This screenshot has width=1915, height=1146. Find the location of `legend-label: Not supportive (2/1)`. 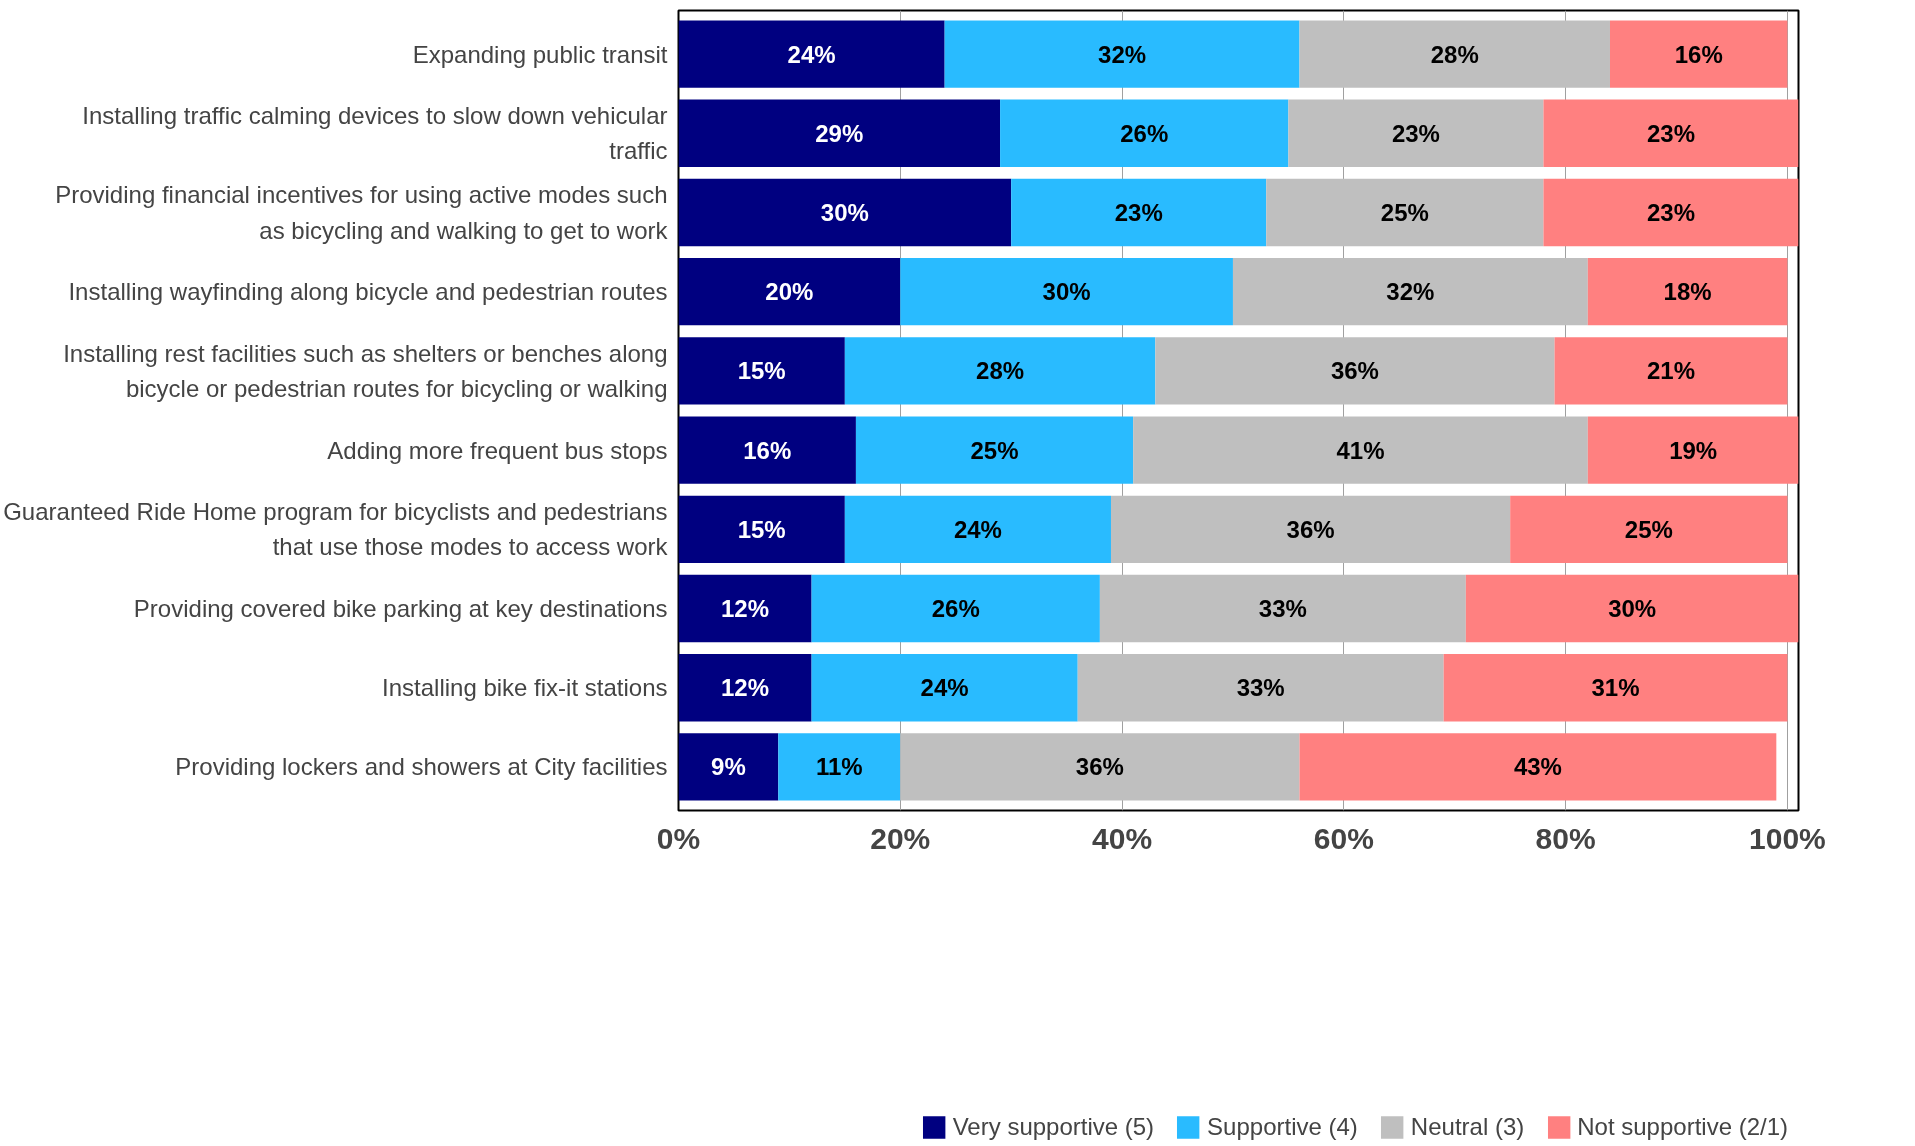

legend-label: Not supportive (2/1) is located at coordinates (1682, 1127).